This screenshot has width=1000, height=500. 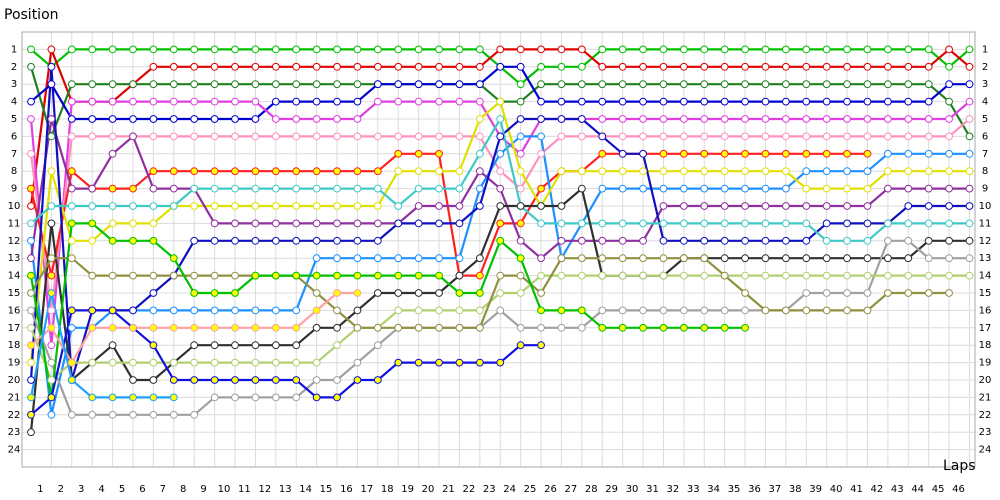 What do you see at coordinates (897, 489) in the screenshot?
I see `x-tick-label: 43` at bounding box center [897, 489].